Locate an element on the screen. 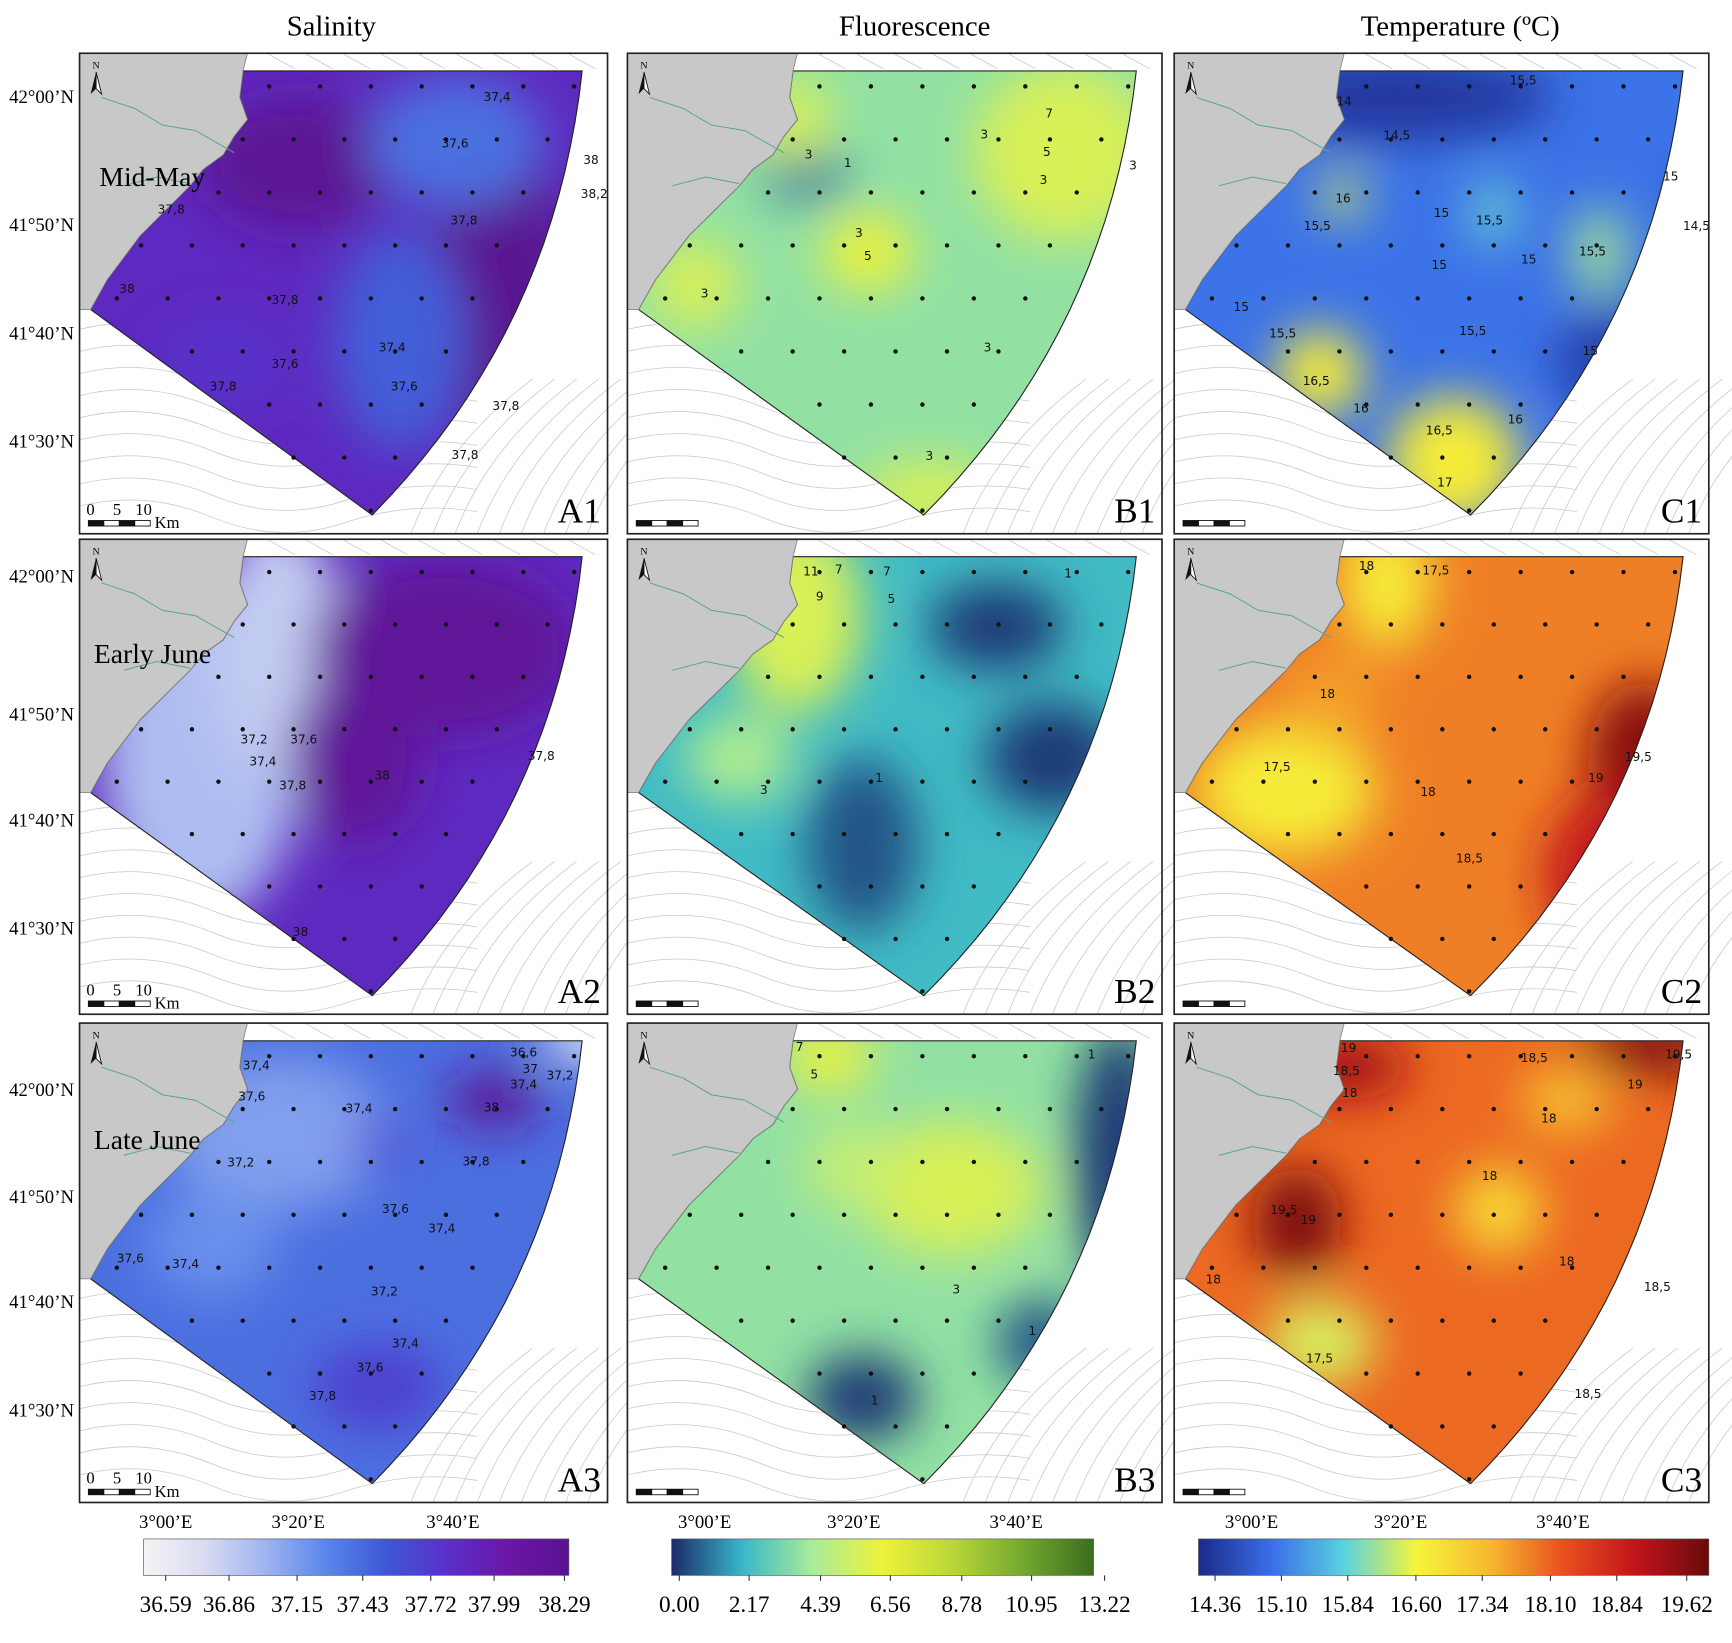  land is located at coordinates (712, 1151).